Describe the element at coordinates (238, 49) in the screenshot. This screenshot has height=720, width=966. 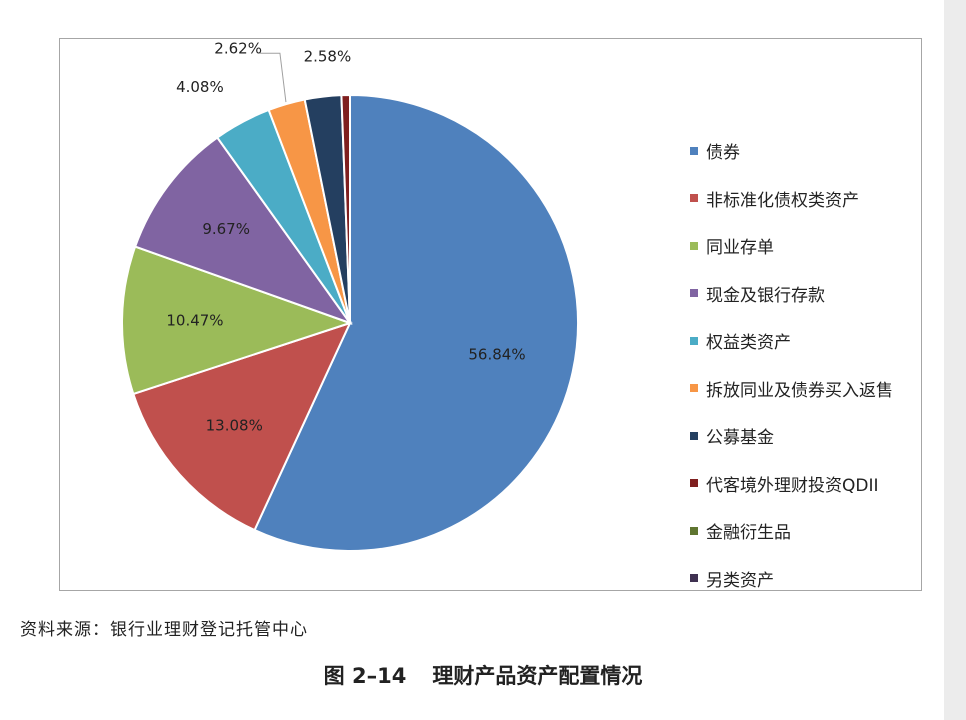
I see `data-label-5: 2.62%` at that location.